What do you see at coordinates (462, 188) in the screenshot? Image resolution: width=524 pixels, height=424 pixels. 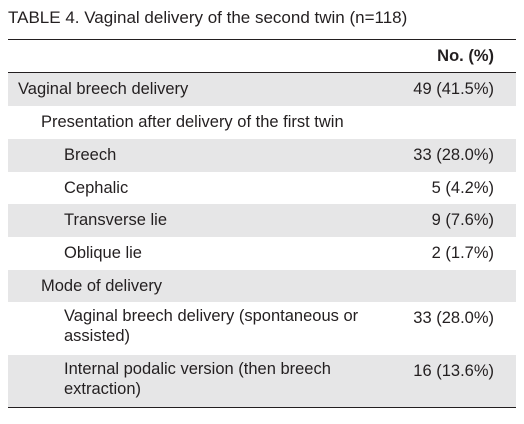 I see `row-value: 5 (4.2%)` at bounding box center [462, 188].